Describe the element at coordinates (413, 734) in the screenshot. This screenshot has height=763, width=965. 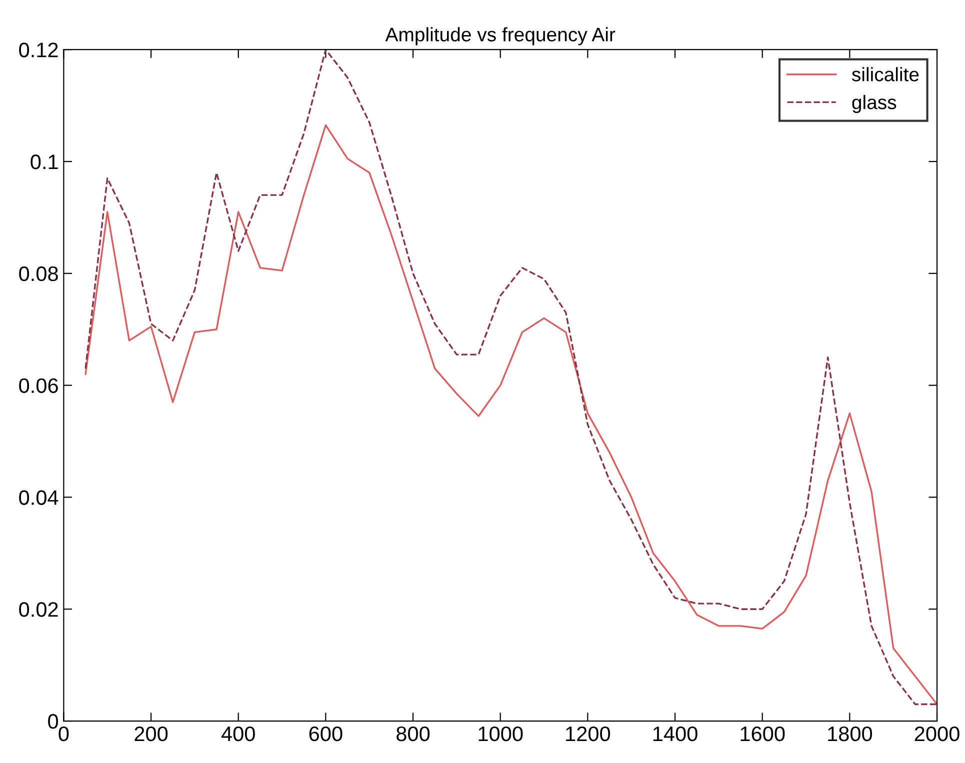
I see `x-tick-label: 800` at that location.